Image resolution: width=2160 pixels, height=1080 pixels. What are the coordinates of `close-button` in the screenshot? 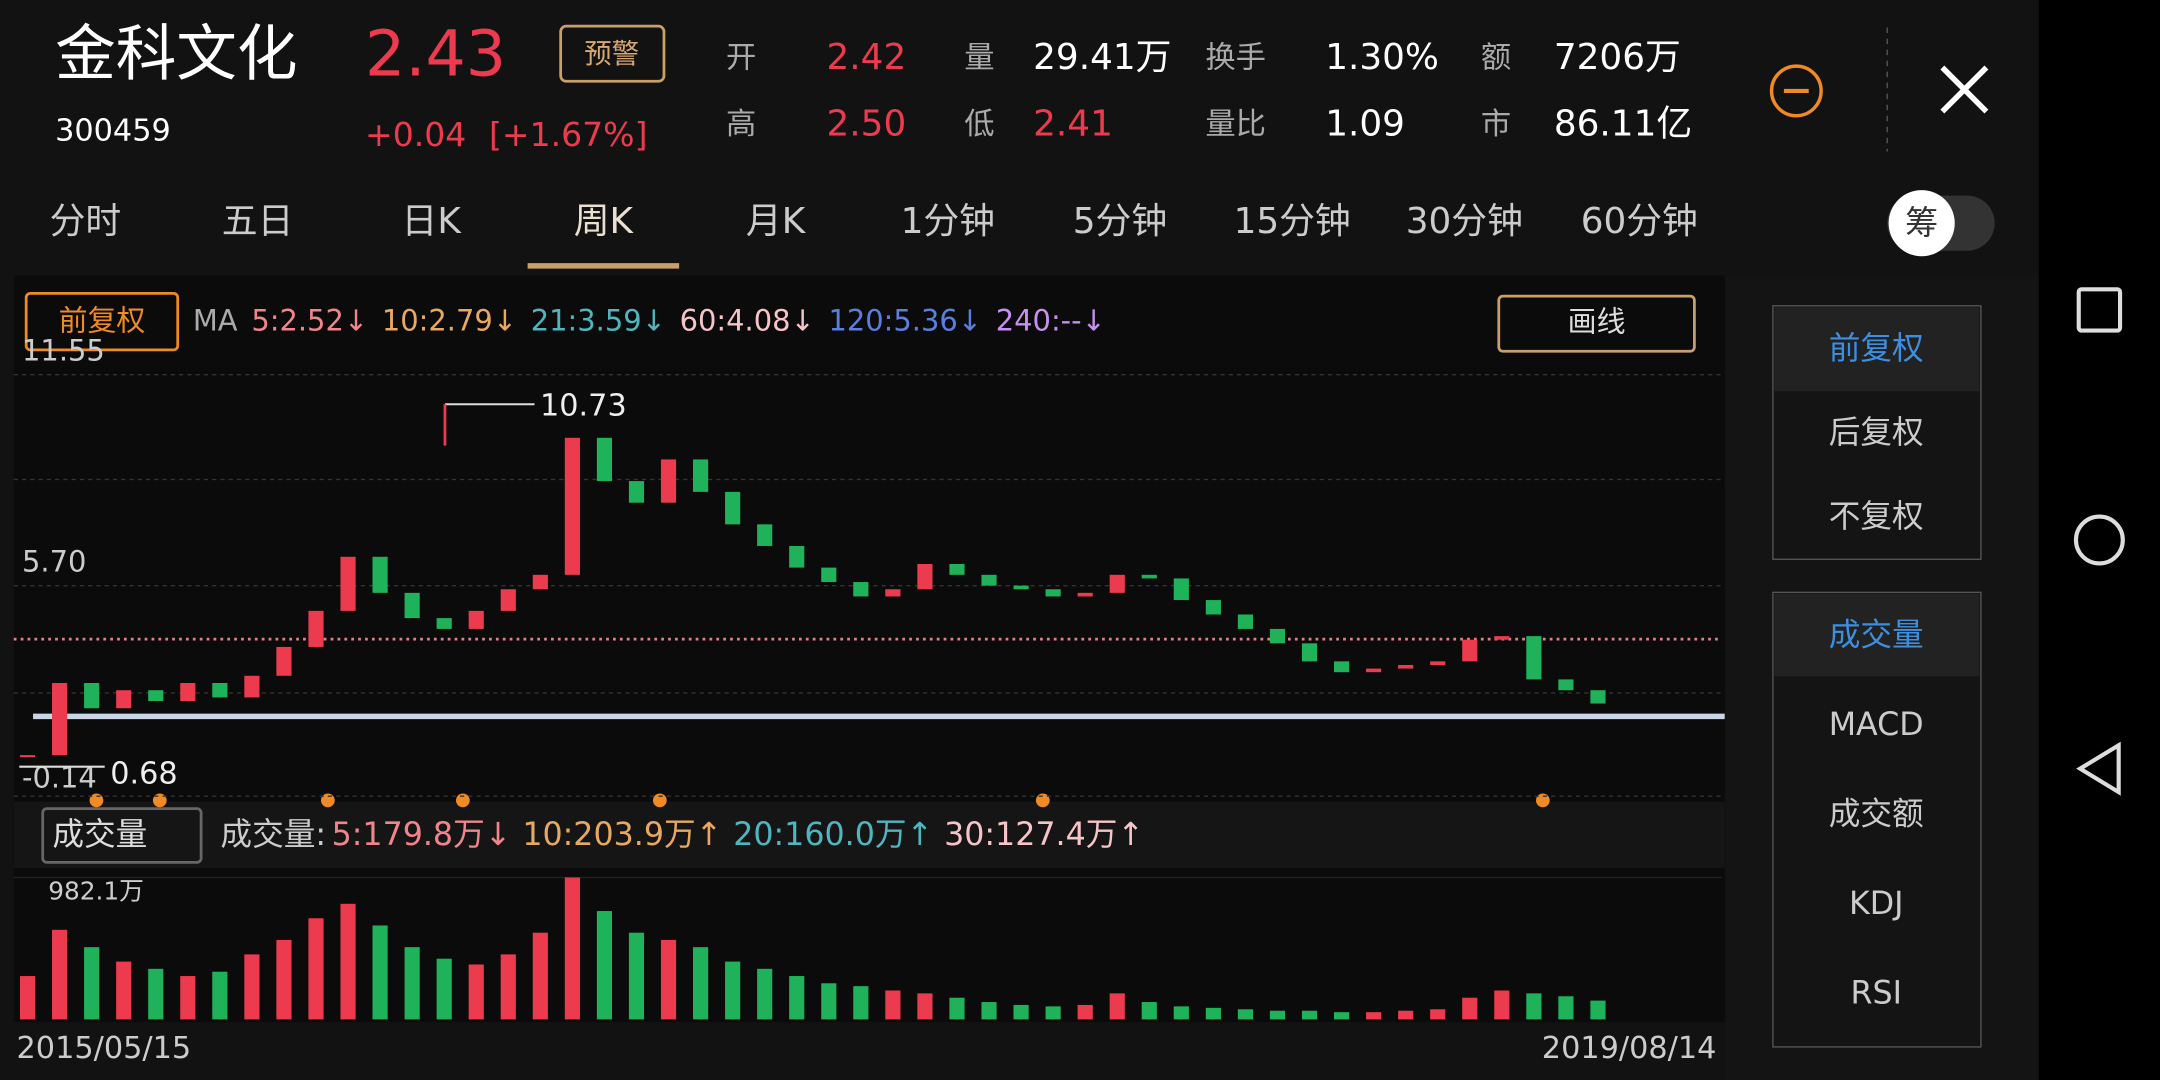 It's located at (1964, 89).